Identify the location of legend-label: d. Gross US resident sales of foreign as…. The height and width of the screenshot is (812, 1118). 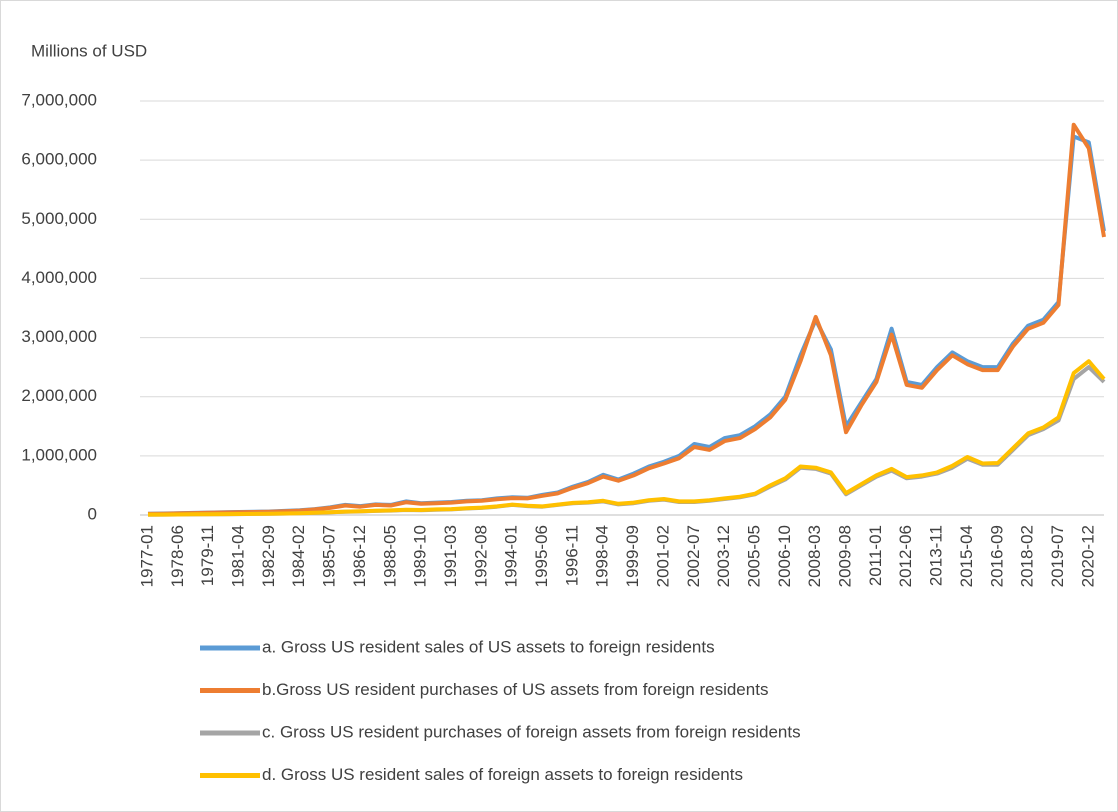
(502, 774).